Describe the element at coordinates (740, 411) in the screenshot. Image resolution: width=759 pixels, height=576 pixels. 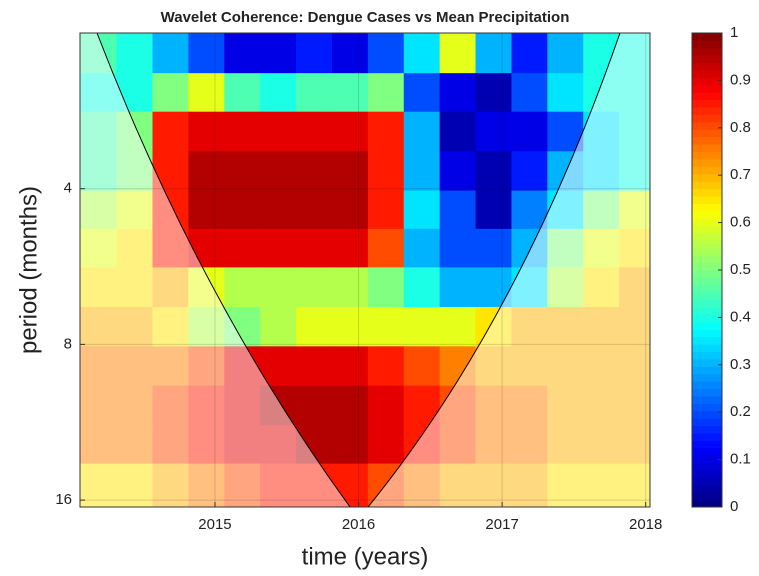
I see `colorbar-tick-label: 0.2` at that location.